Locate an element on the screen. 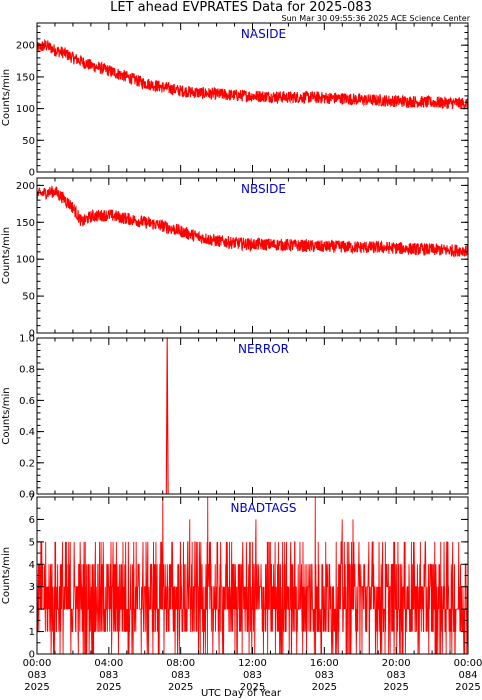 The image size is (482, 700). y-tick-label: 0.8 is located at coordinates (27, 370).